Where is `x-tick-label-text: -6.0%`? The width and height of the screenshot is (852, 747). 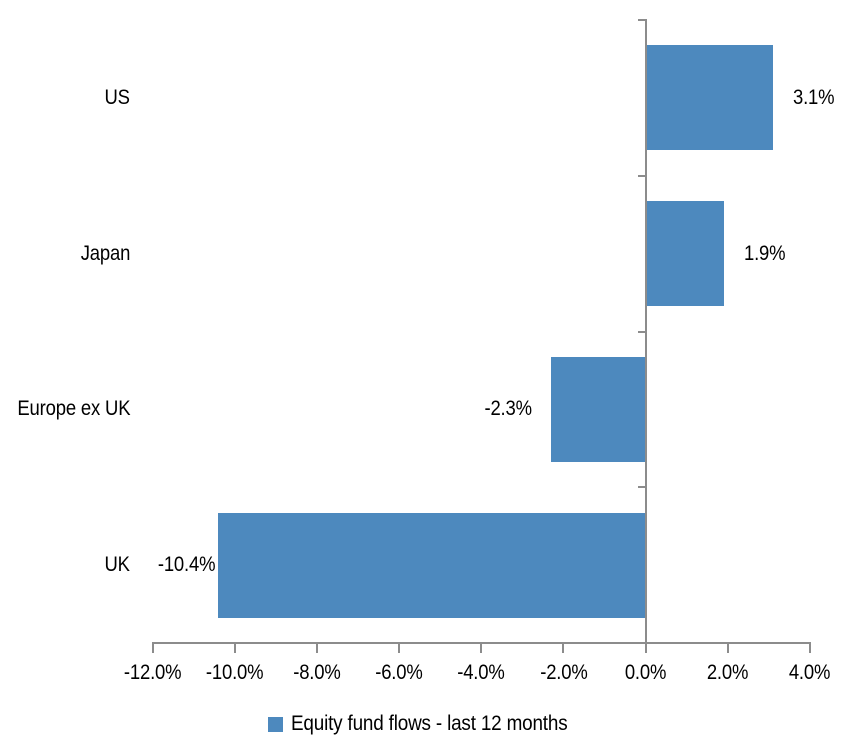 x-tick-label-text: -6.0% is located at coordinates (399, 672).